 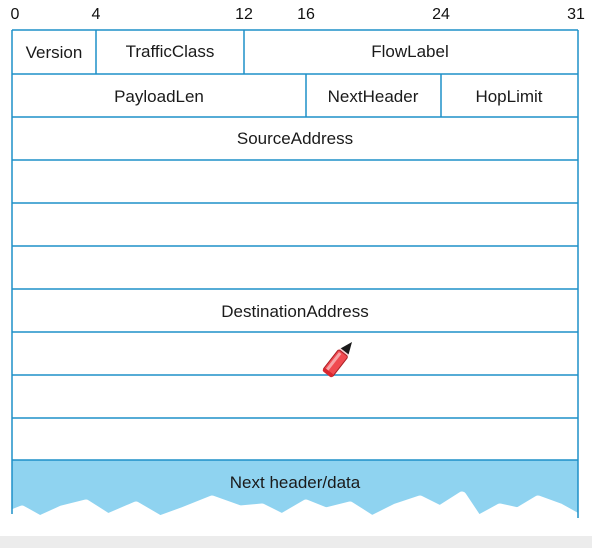 What do you see at coordinates (441, 14) in the screenshot?
I see `bit-label-24: 24` at bounding box center [441, 14].